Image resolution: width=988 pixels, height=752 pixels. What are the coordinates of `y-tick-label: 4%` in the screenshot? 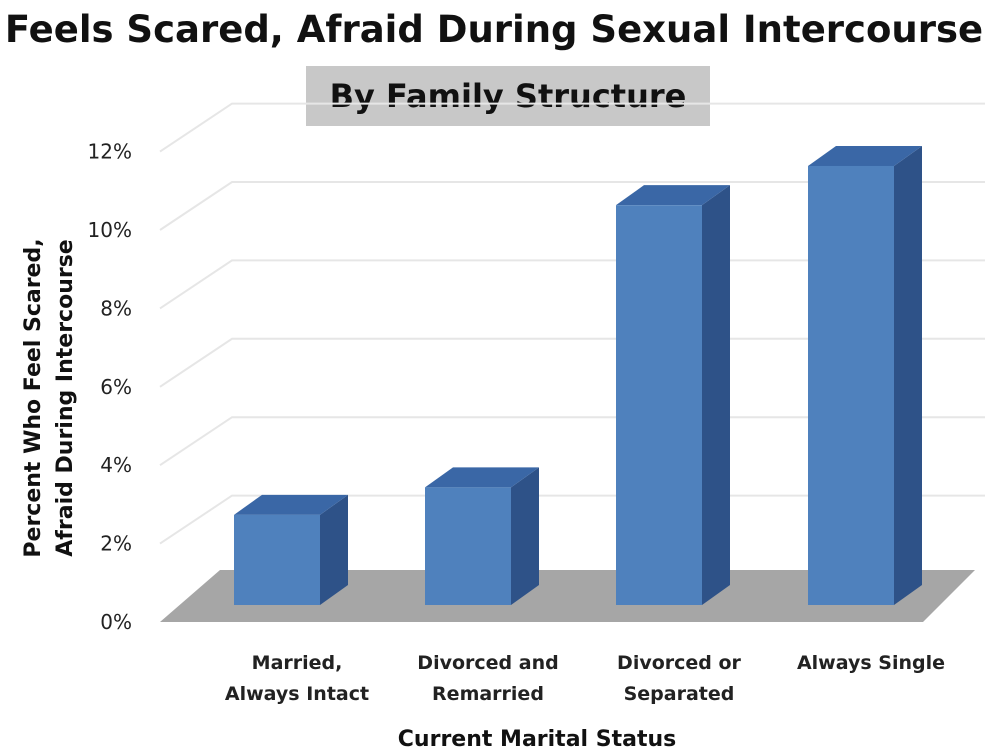 It's located at (116, 465).